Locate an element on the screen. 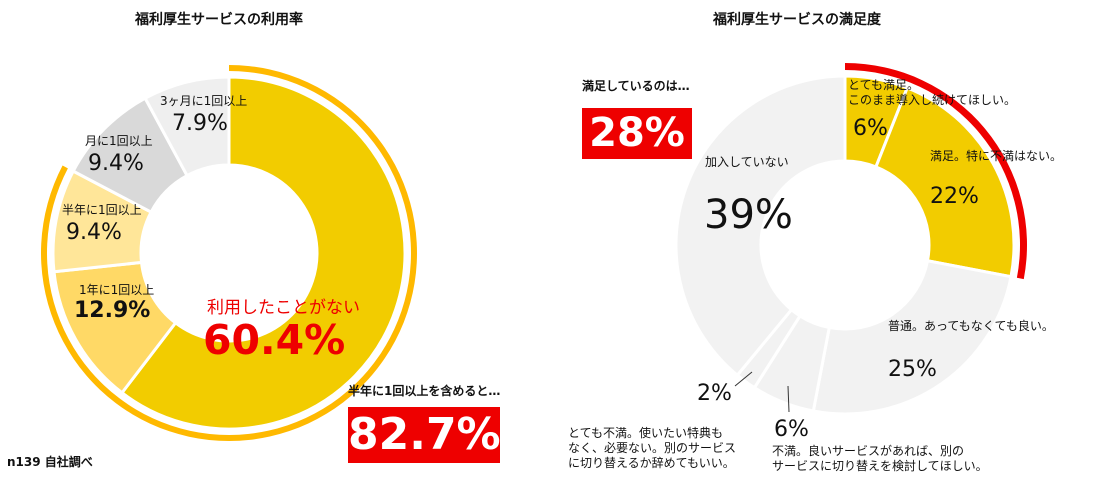  chart2-value-satisfied: 22% is located at coordinates (954, 196).